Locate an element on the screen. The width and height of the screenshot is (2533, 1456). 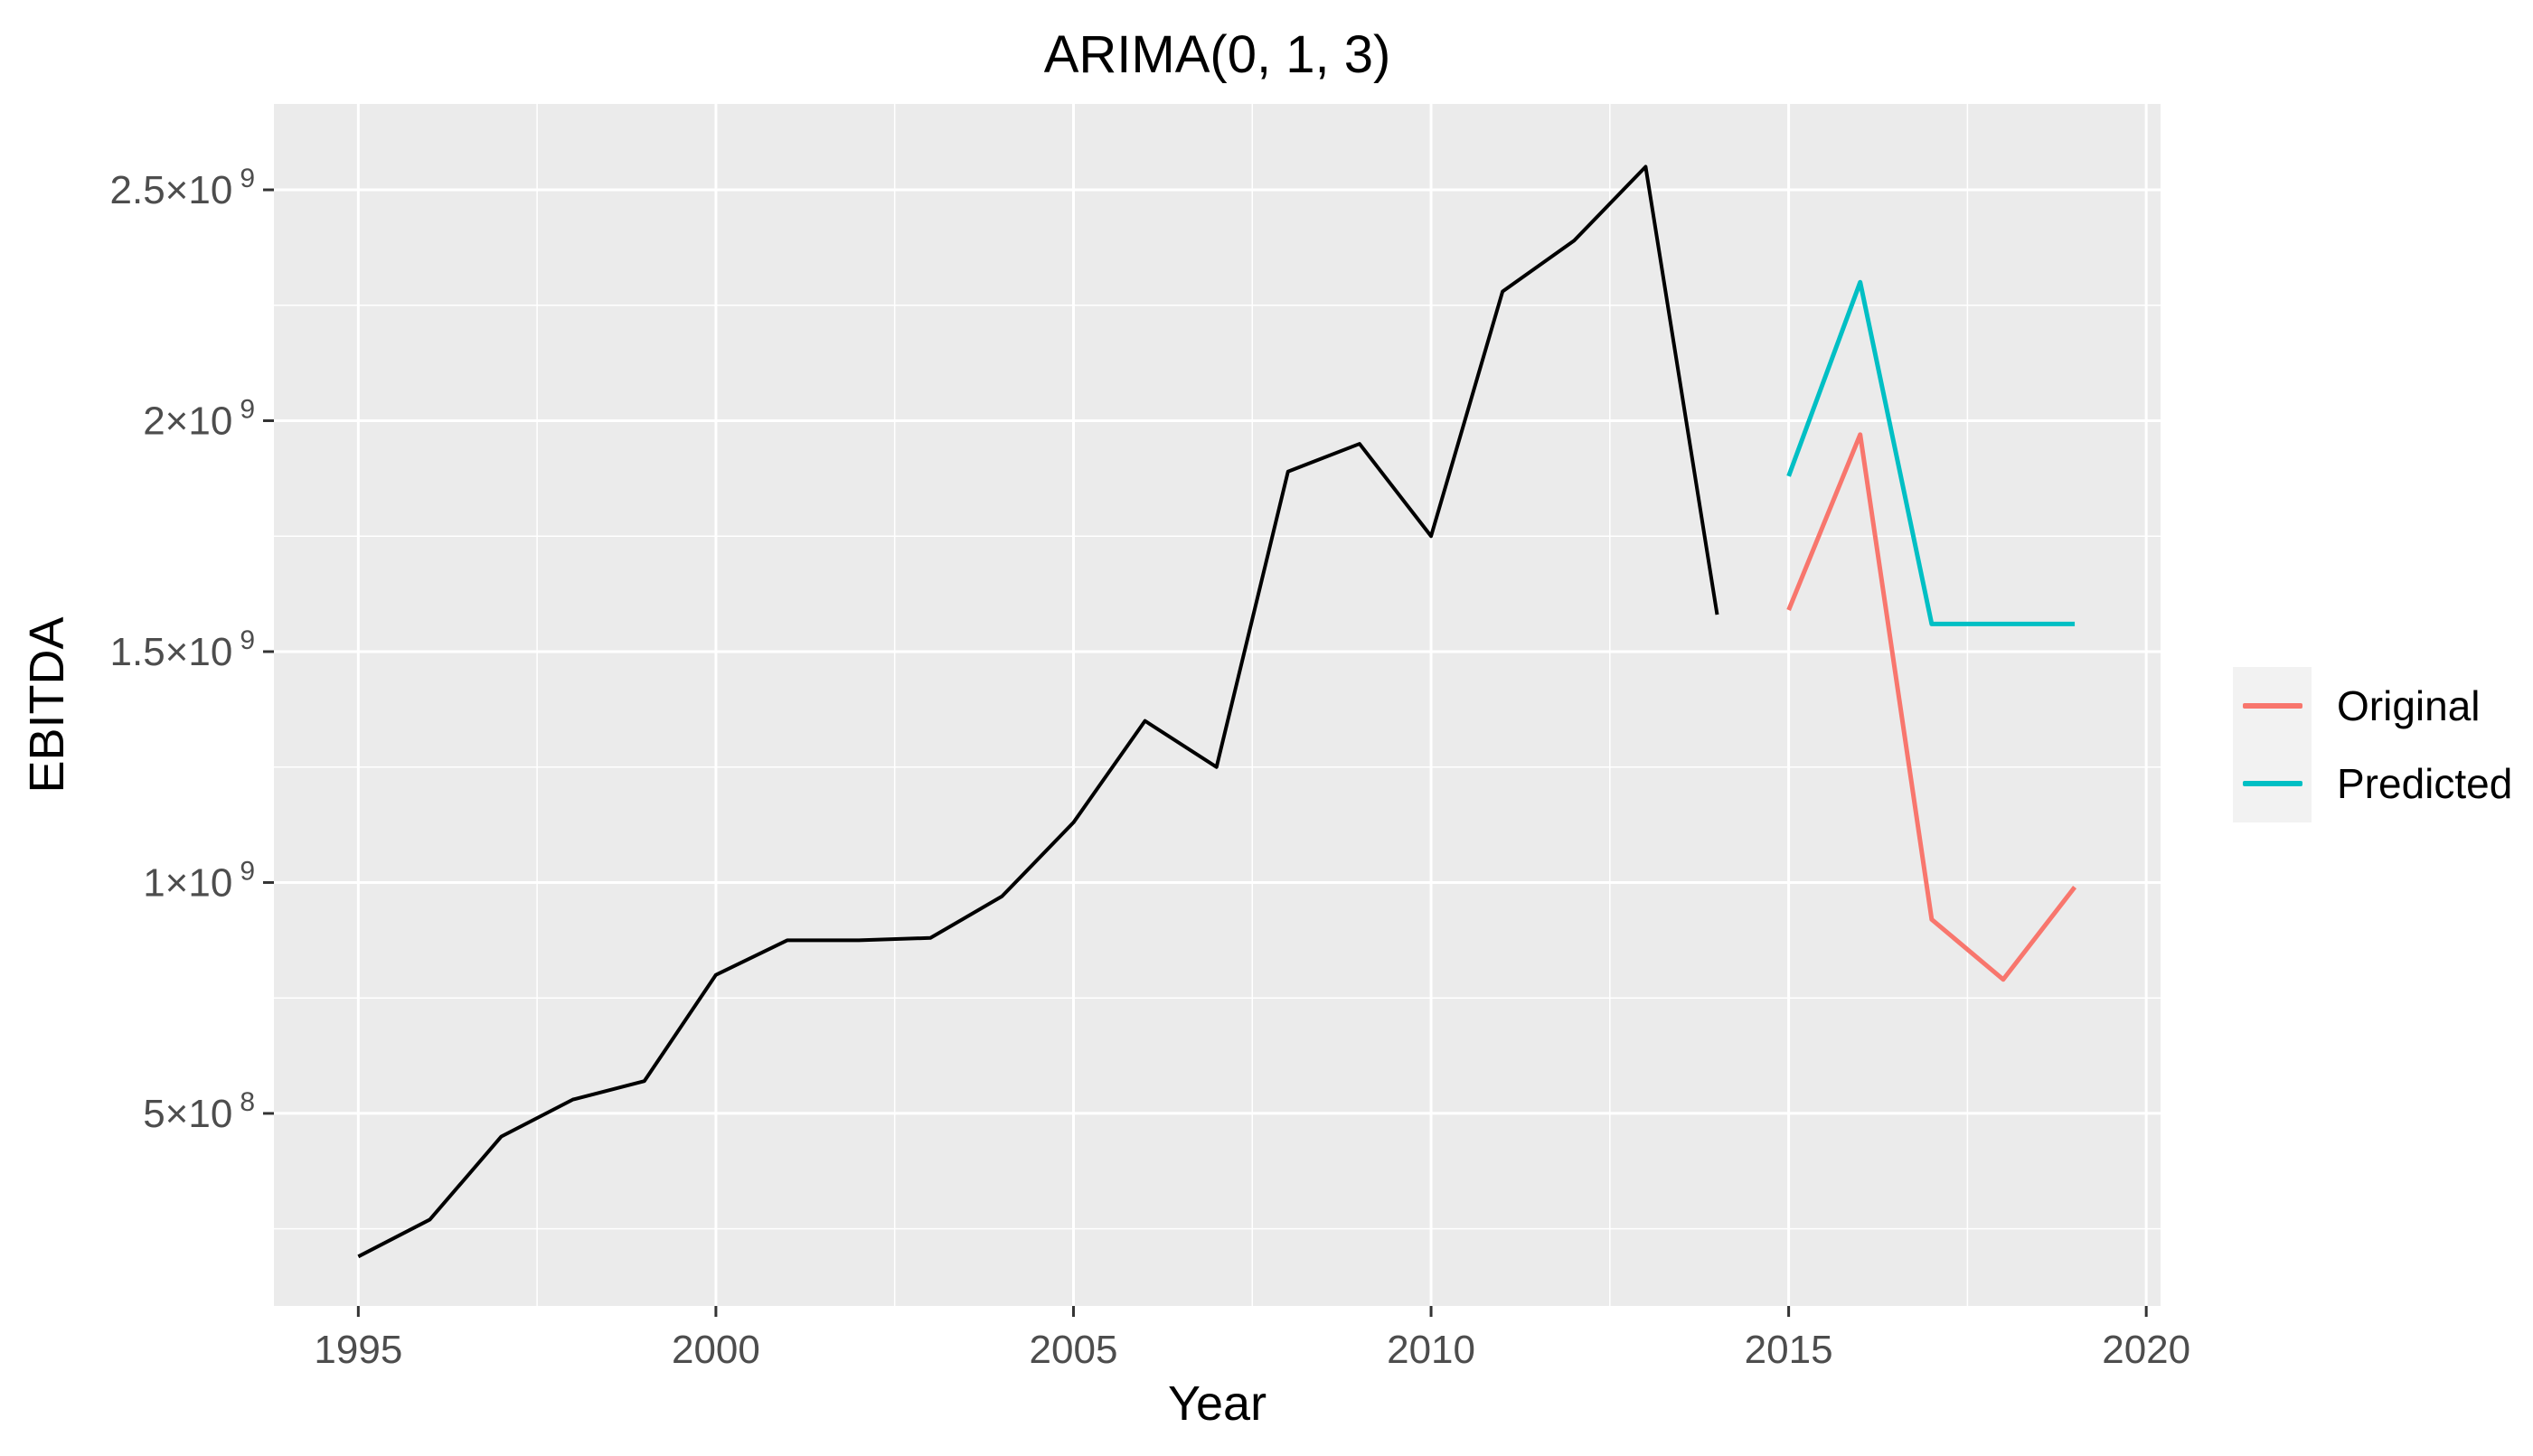
x-tick-label: 2005 is located at coordinates (1074, 1350).